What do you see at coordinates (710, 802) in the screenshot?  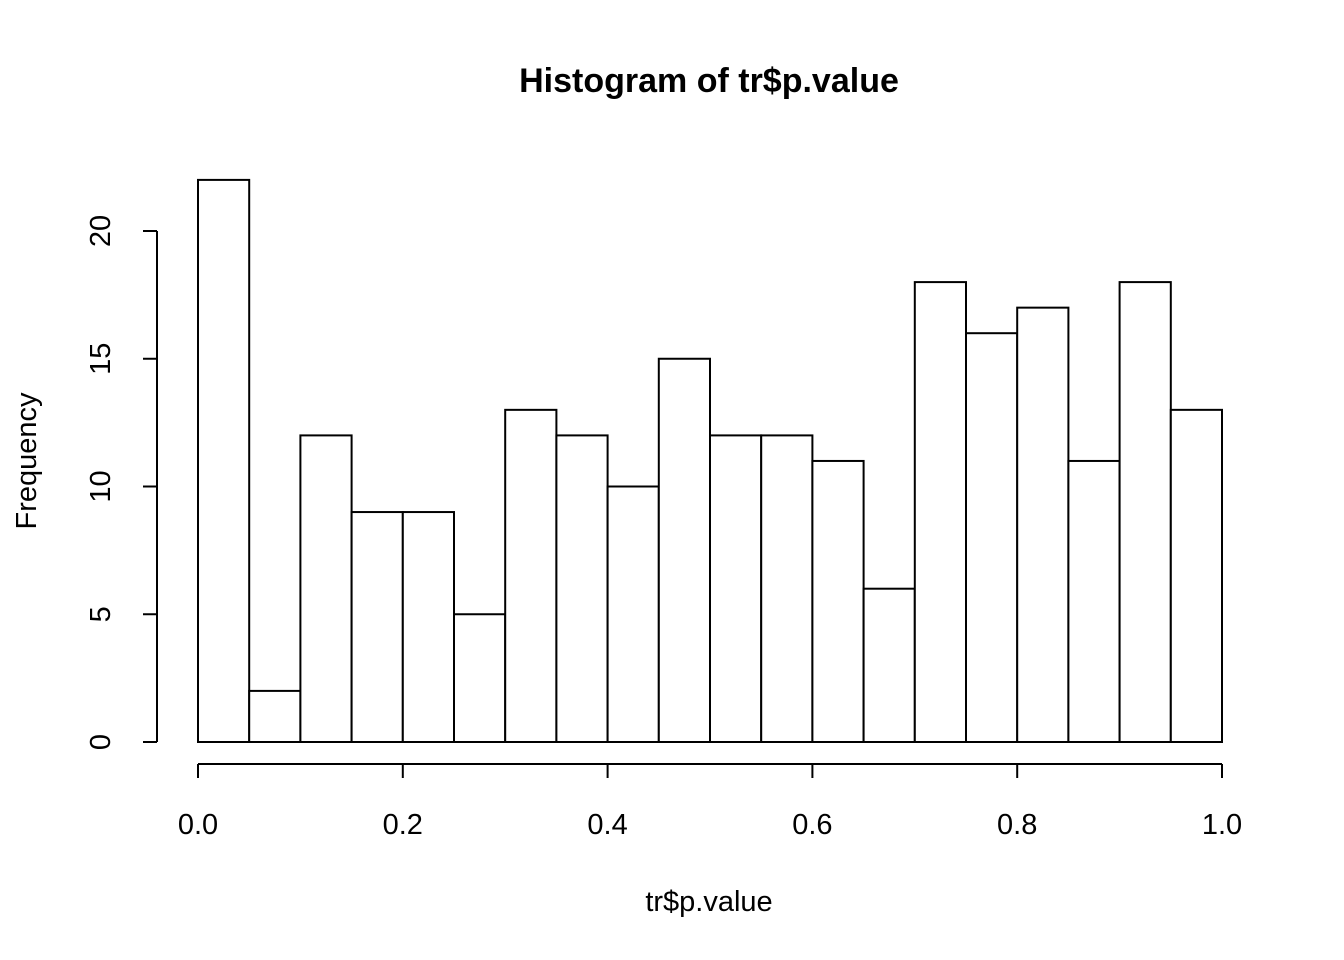 I see `x-axis: 0.0 0.2 0.4 0.6 0.8 1.0` at bounding box center [710, 802].